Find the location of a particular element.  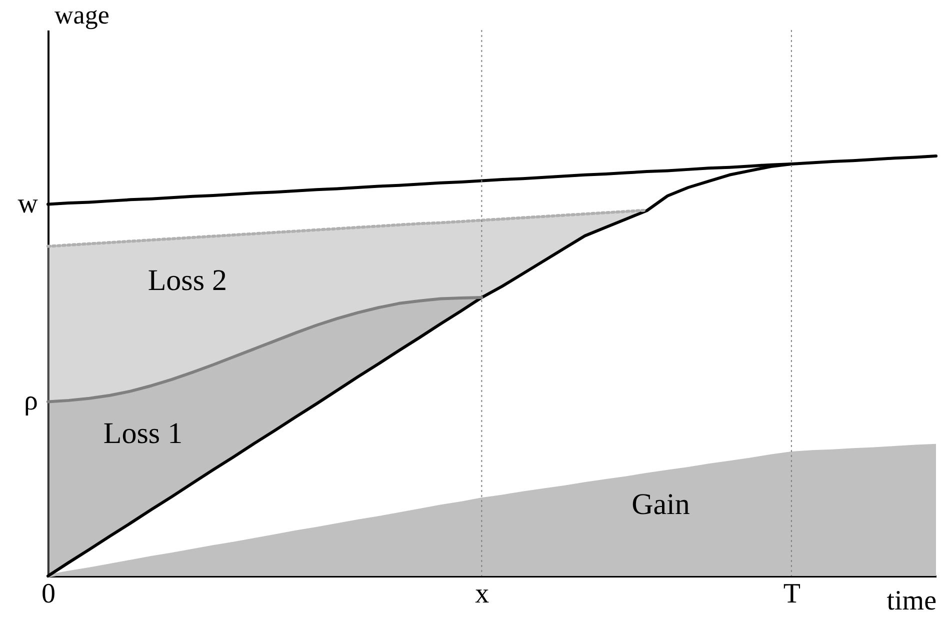

annotation: Loss 1 is located at coordinates (143, 433).